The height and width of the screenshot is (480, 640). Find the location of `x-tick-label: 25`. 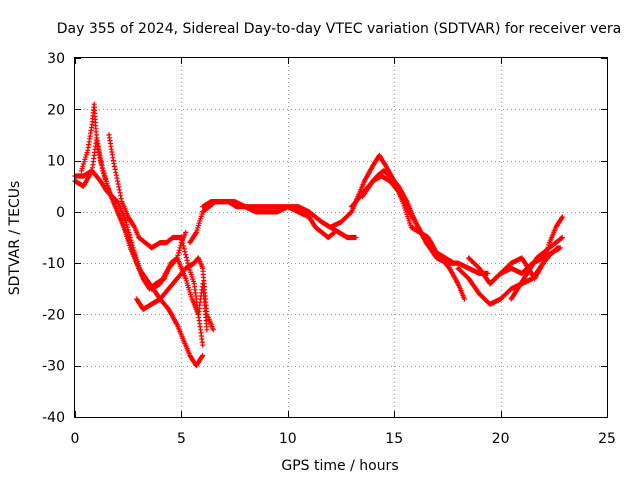

x-tick-label: 25 is located at coordinates (607, 439).